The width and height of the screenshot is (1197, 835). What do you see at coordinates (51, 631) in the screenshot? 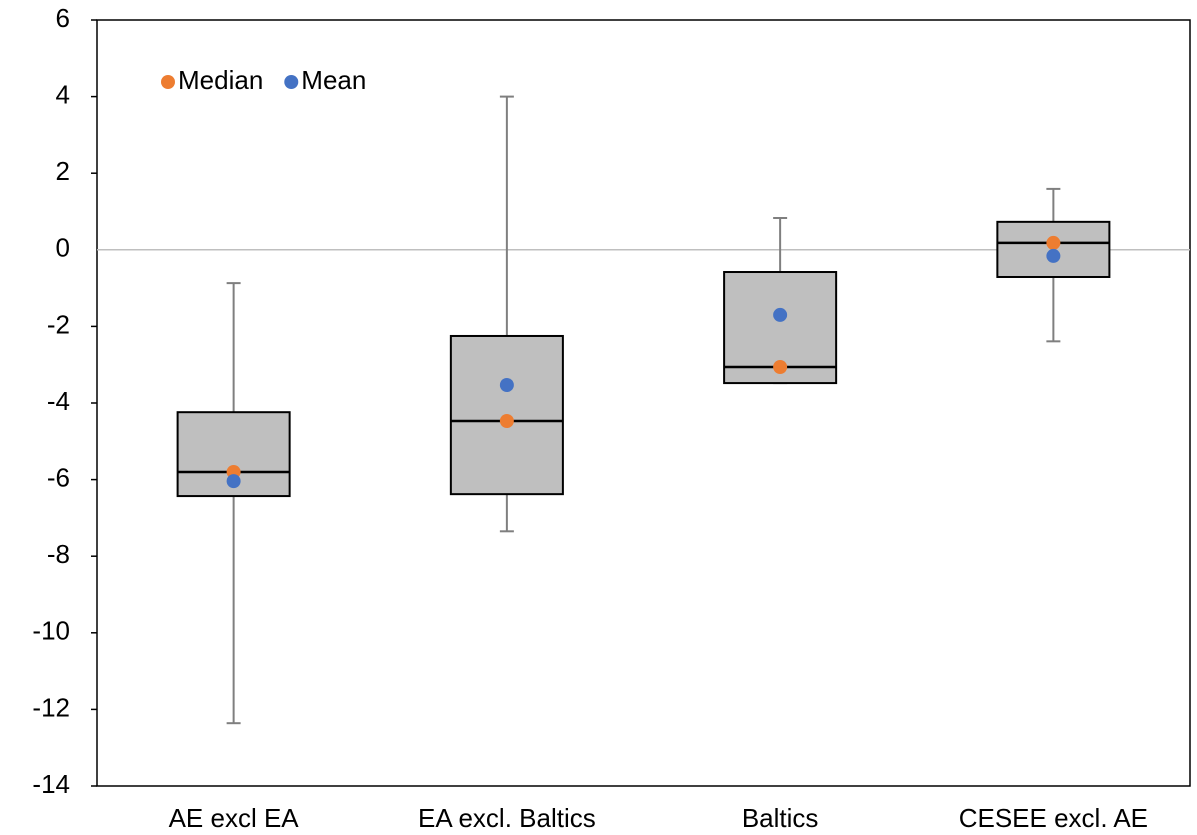
I see `y-tick-label: -10` at bounding box center [51, 631].